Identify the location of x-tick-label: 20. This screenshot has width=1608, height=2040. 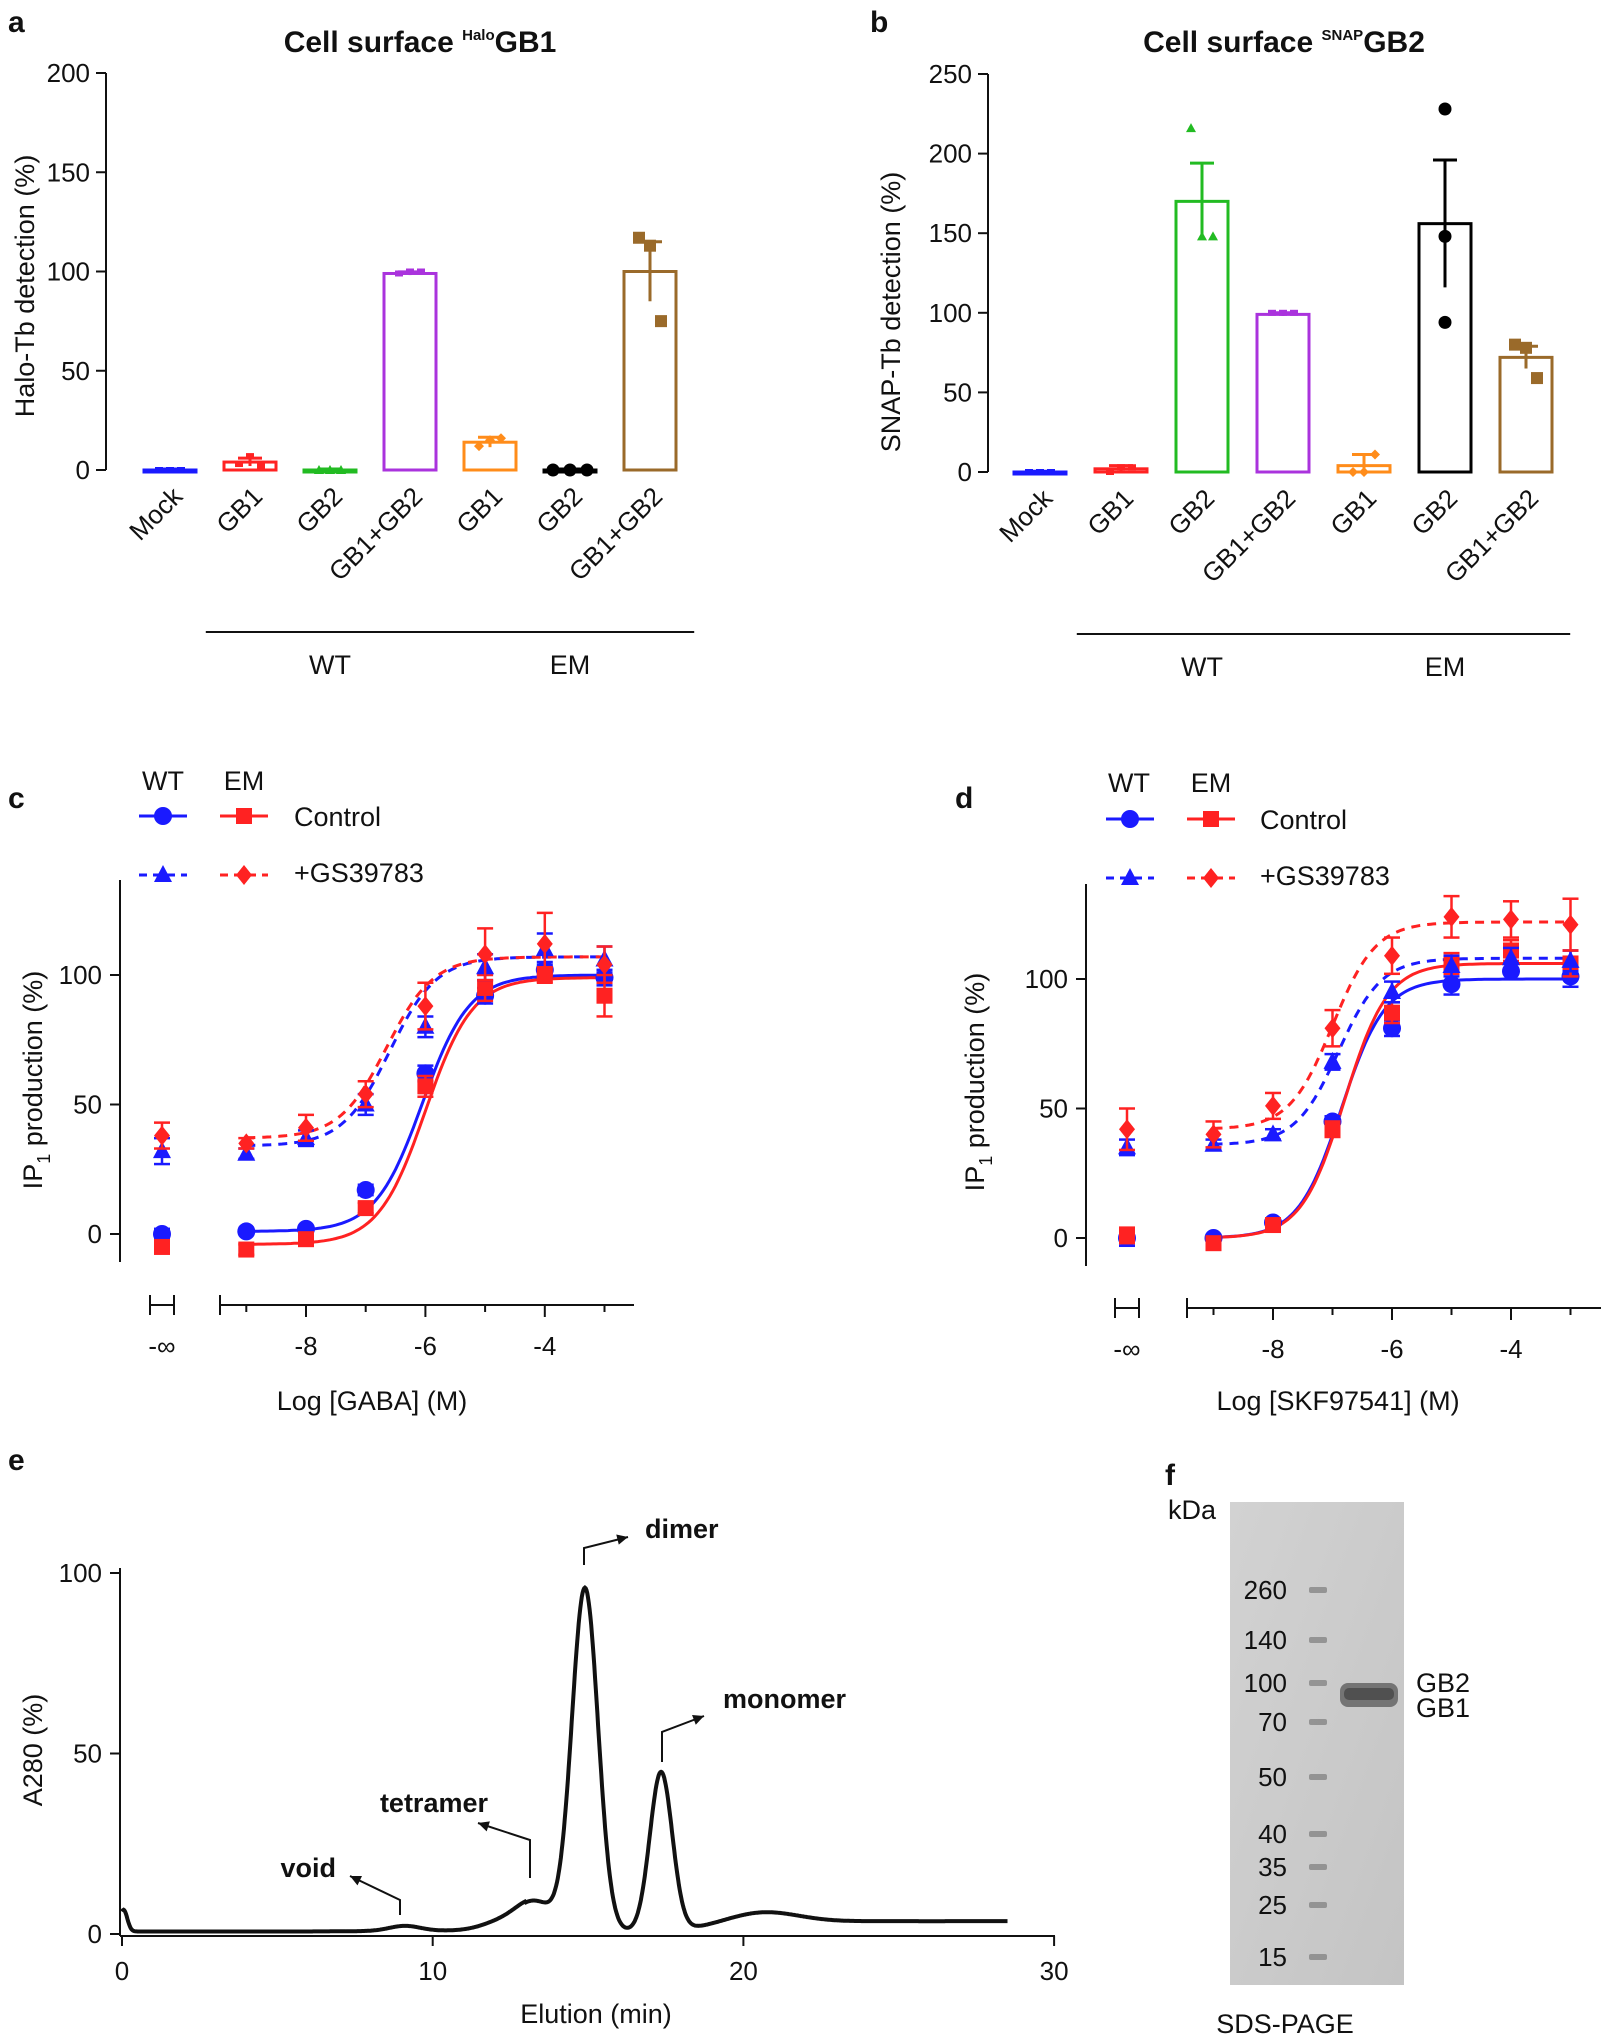
(743, 1971).